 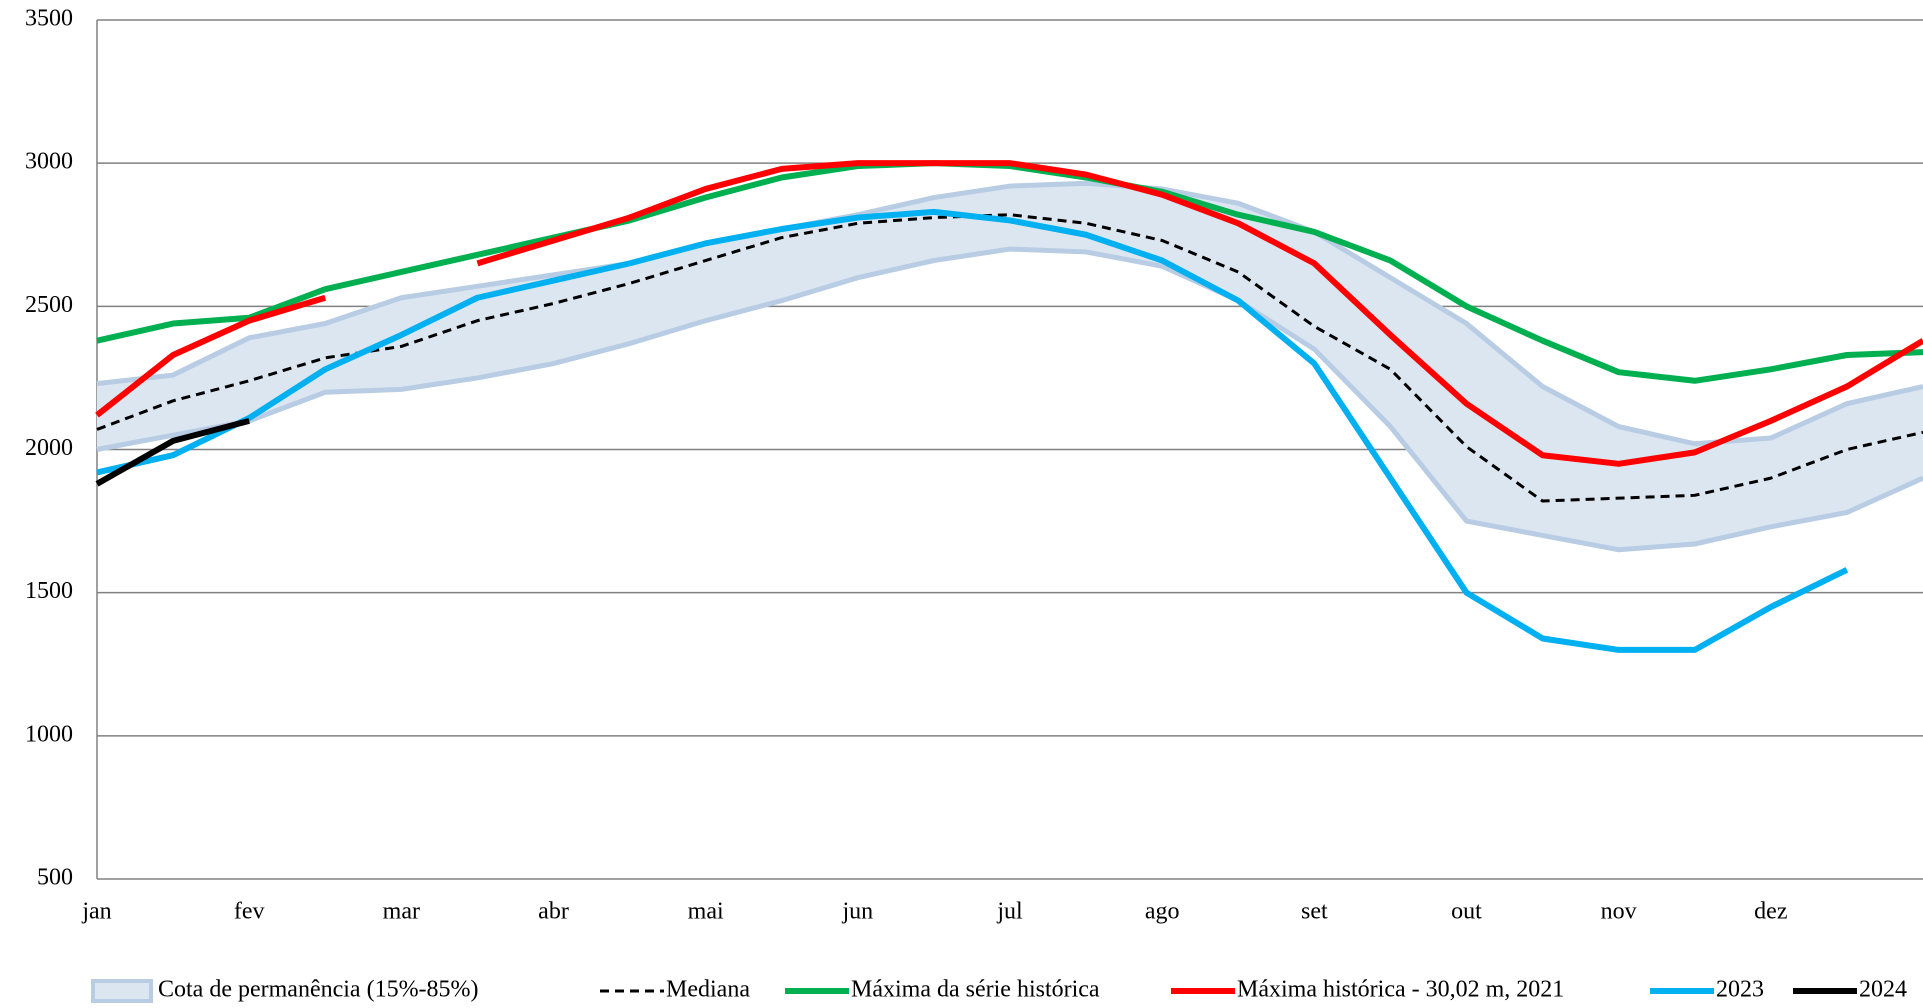 What do you see at coordinates (1162, 912) in the screenshot?
I see `x-tick-label: ago` at bounding box center [1162, 912].